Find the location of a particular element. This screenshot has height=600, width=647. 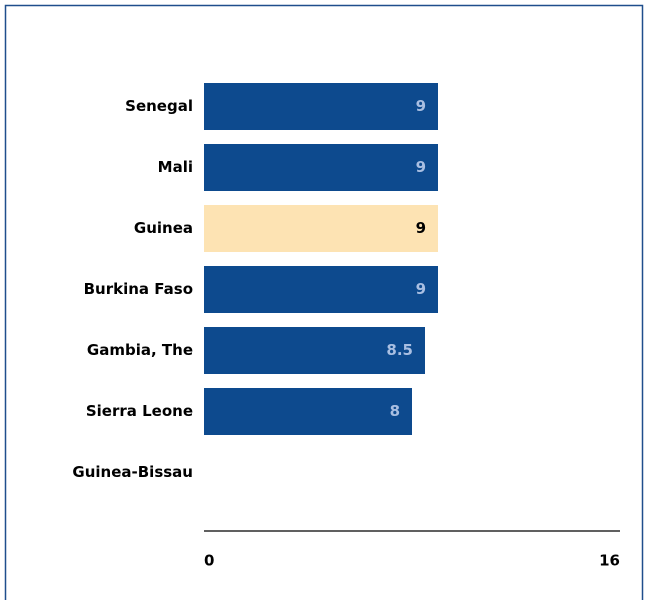

value-label: 8.5 is located at coordinates (399, 350).